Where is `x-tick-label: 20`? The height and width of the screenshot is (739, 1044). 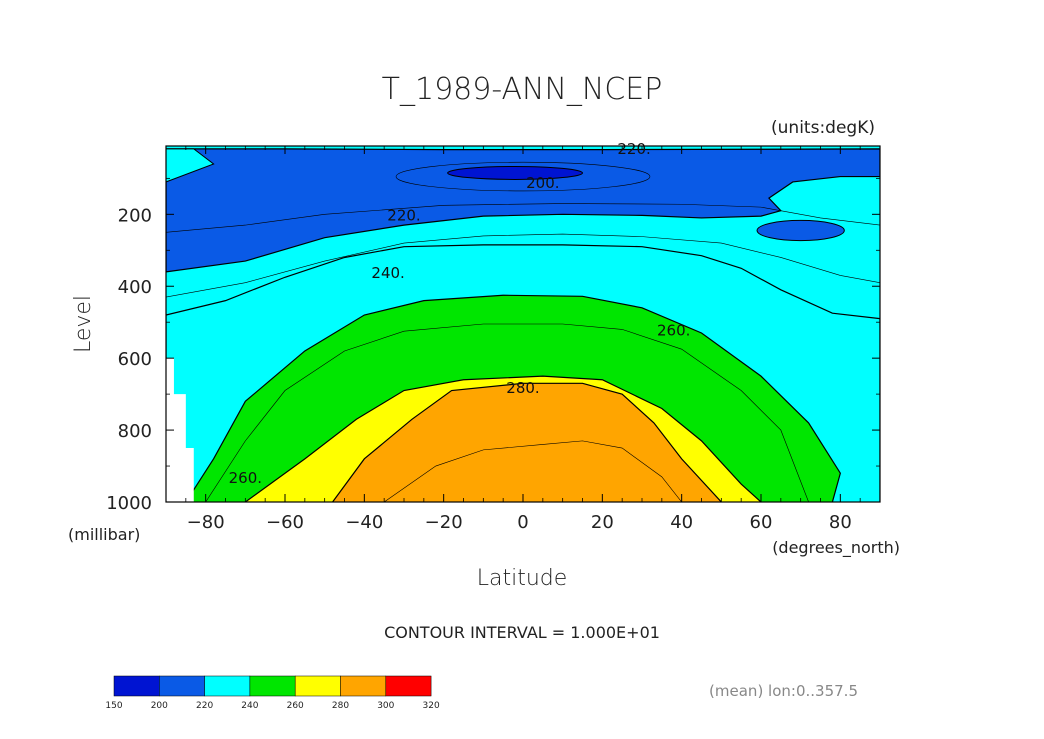 x-tick-label: 20 is located at coordinates (602, 522).